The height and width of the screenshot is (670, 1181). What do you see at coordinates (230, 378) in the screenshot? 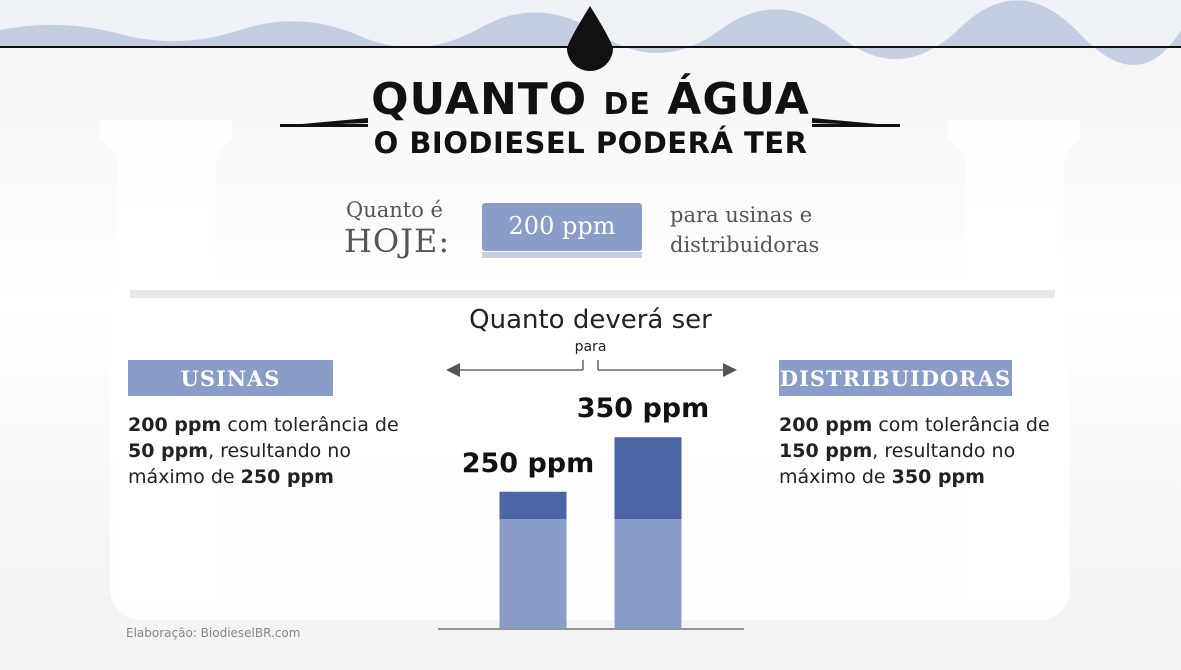
I see `panel-heading: USINAS` at bounding box center [230, 378].